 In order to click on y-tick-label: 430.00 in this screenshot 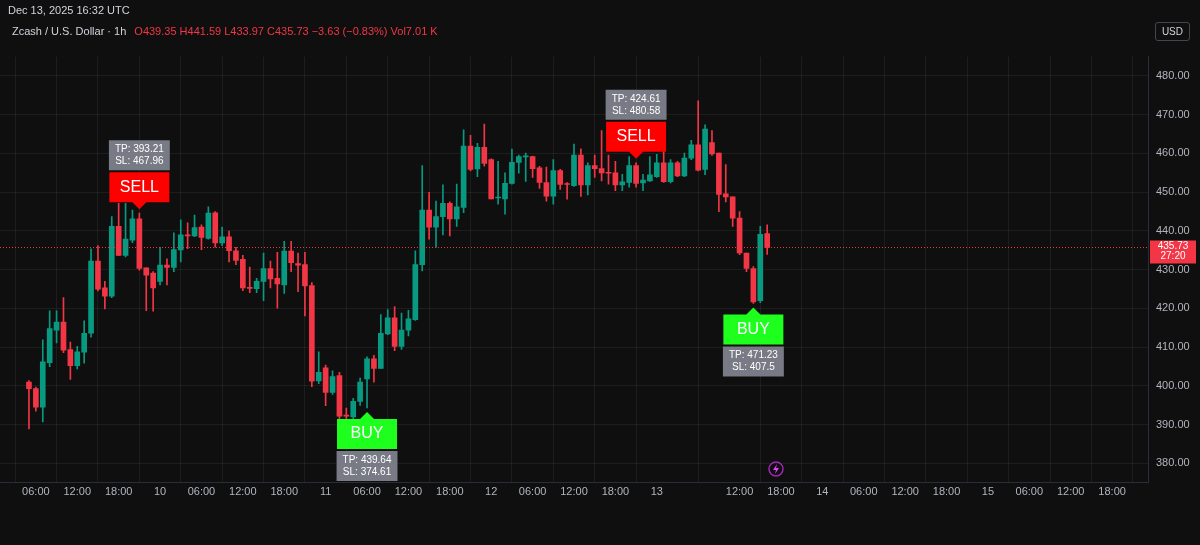, I will do `click(1173, 268)`.